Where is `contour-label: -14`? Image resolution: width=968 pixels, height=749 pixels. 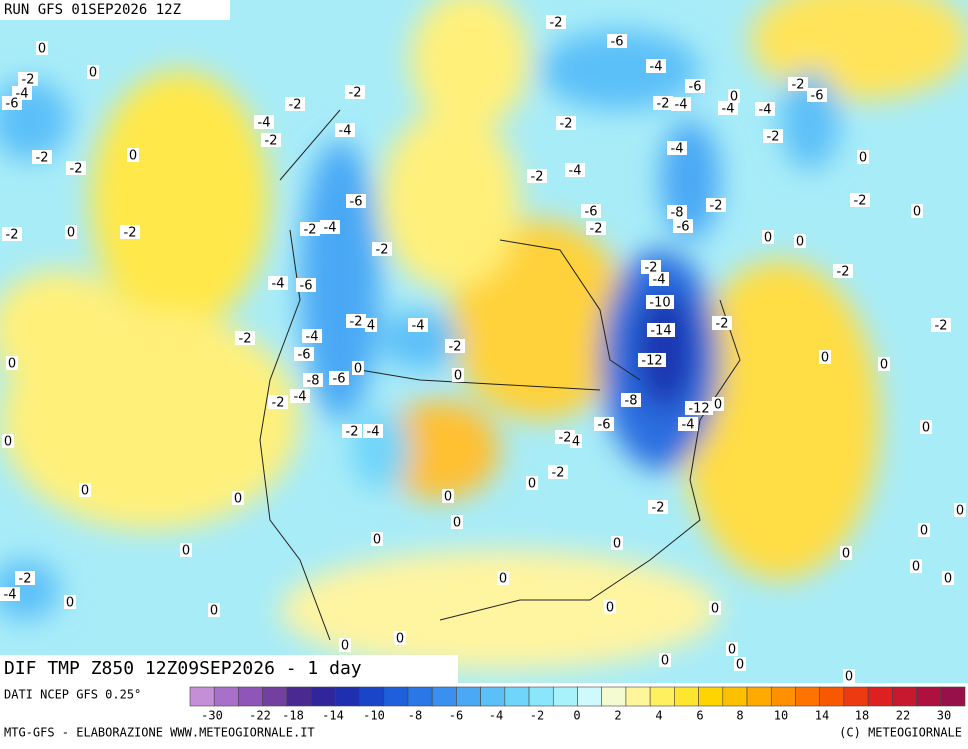 contour-label: -14 is located at coordinates (660, 331).